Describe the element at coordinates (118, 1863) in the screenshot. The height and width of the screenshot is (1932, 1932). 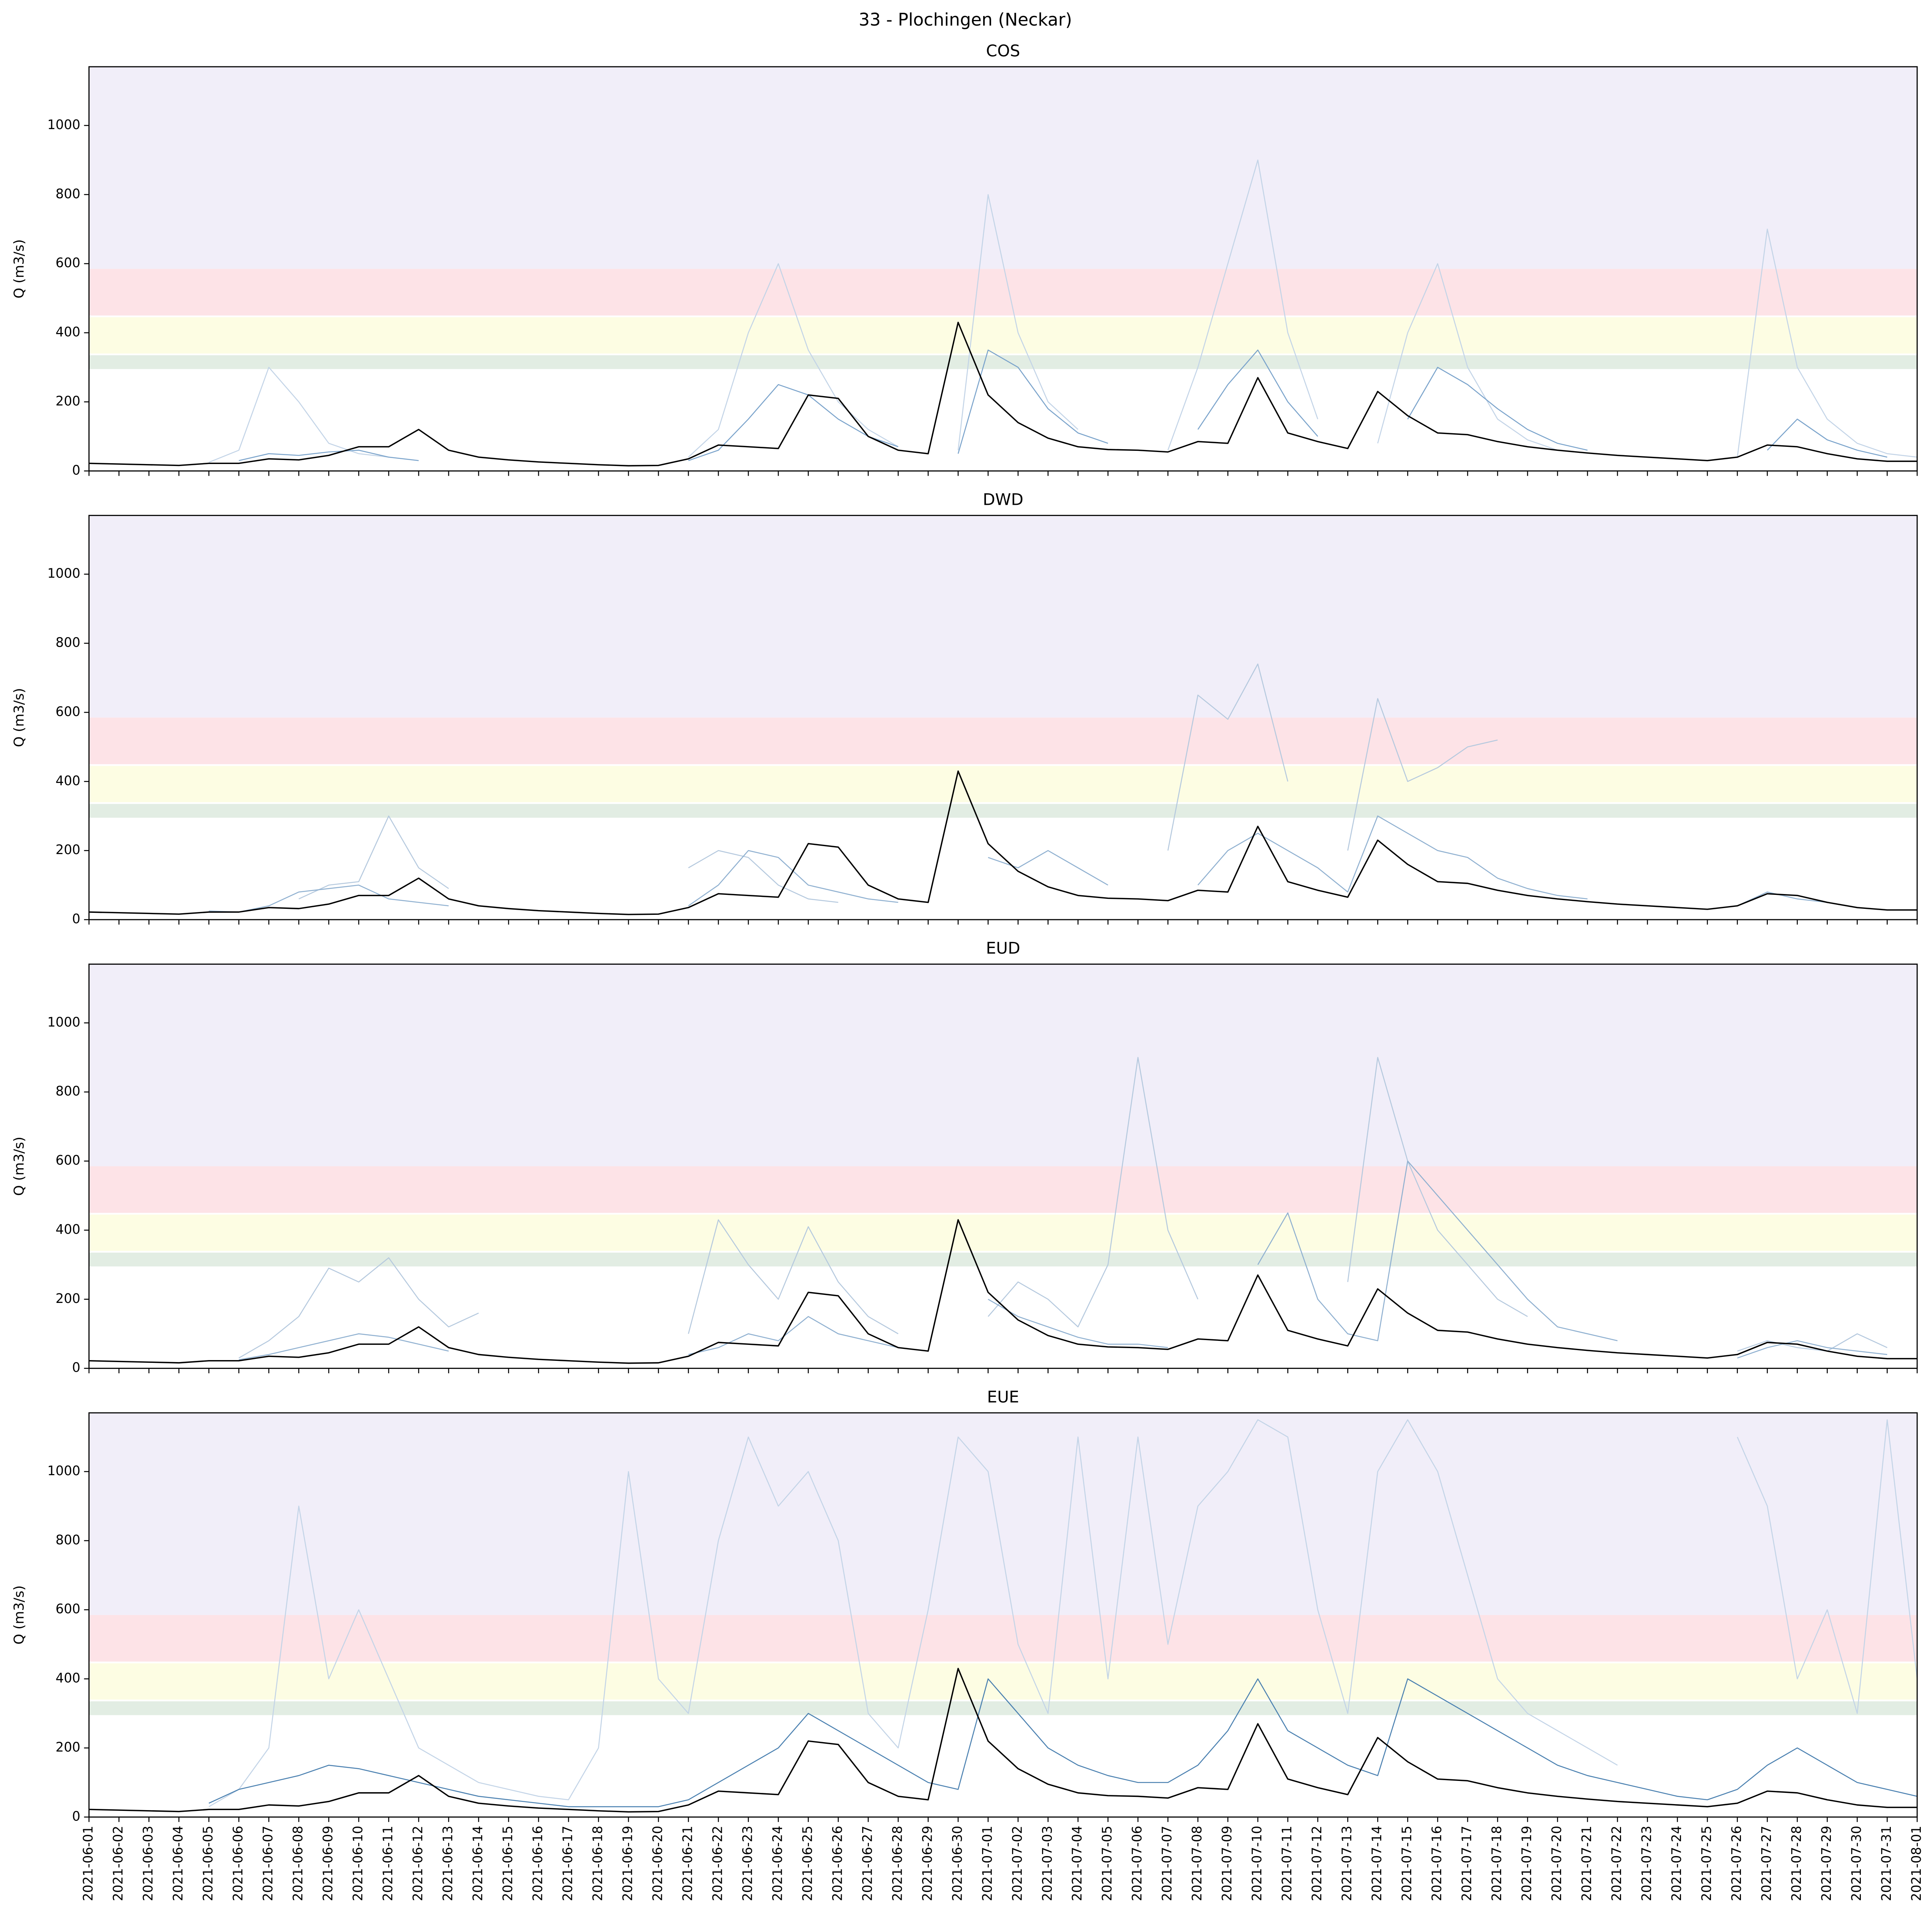
I see `x-tick-label: 2021-06-02` at that location.